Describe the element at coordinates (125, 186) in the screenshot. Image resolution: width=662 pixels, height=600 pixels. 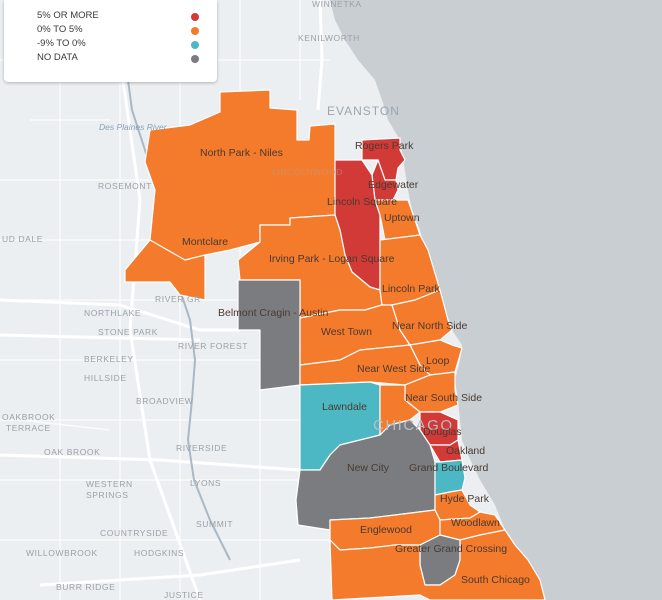
I see `town-label-rosemont: ROSEMONT` at that location.